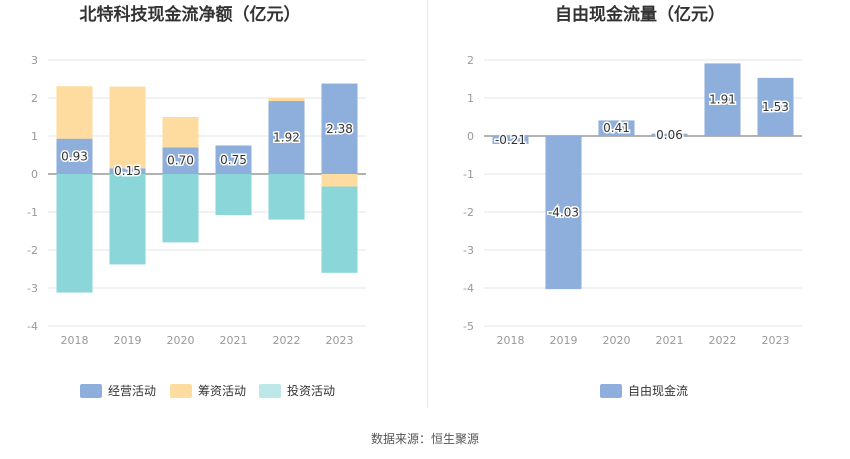  What do you see at coordinates (233, 195) in the screenshot?
I see `bar-investing-2021` at bounding box center [233, 195].